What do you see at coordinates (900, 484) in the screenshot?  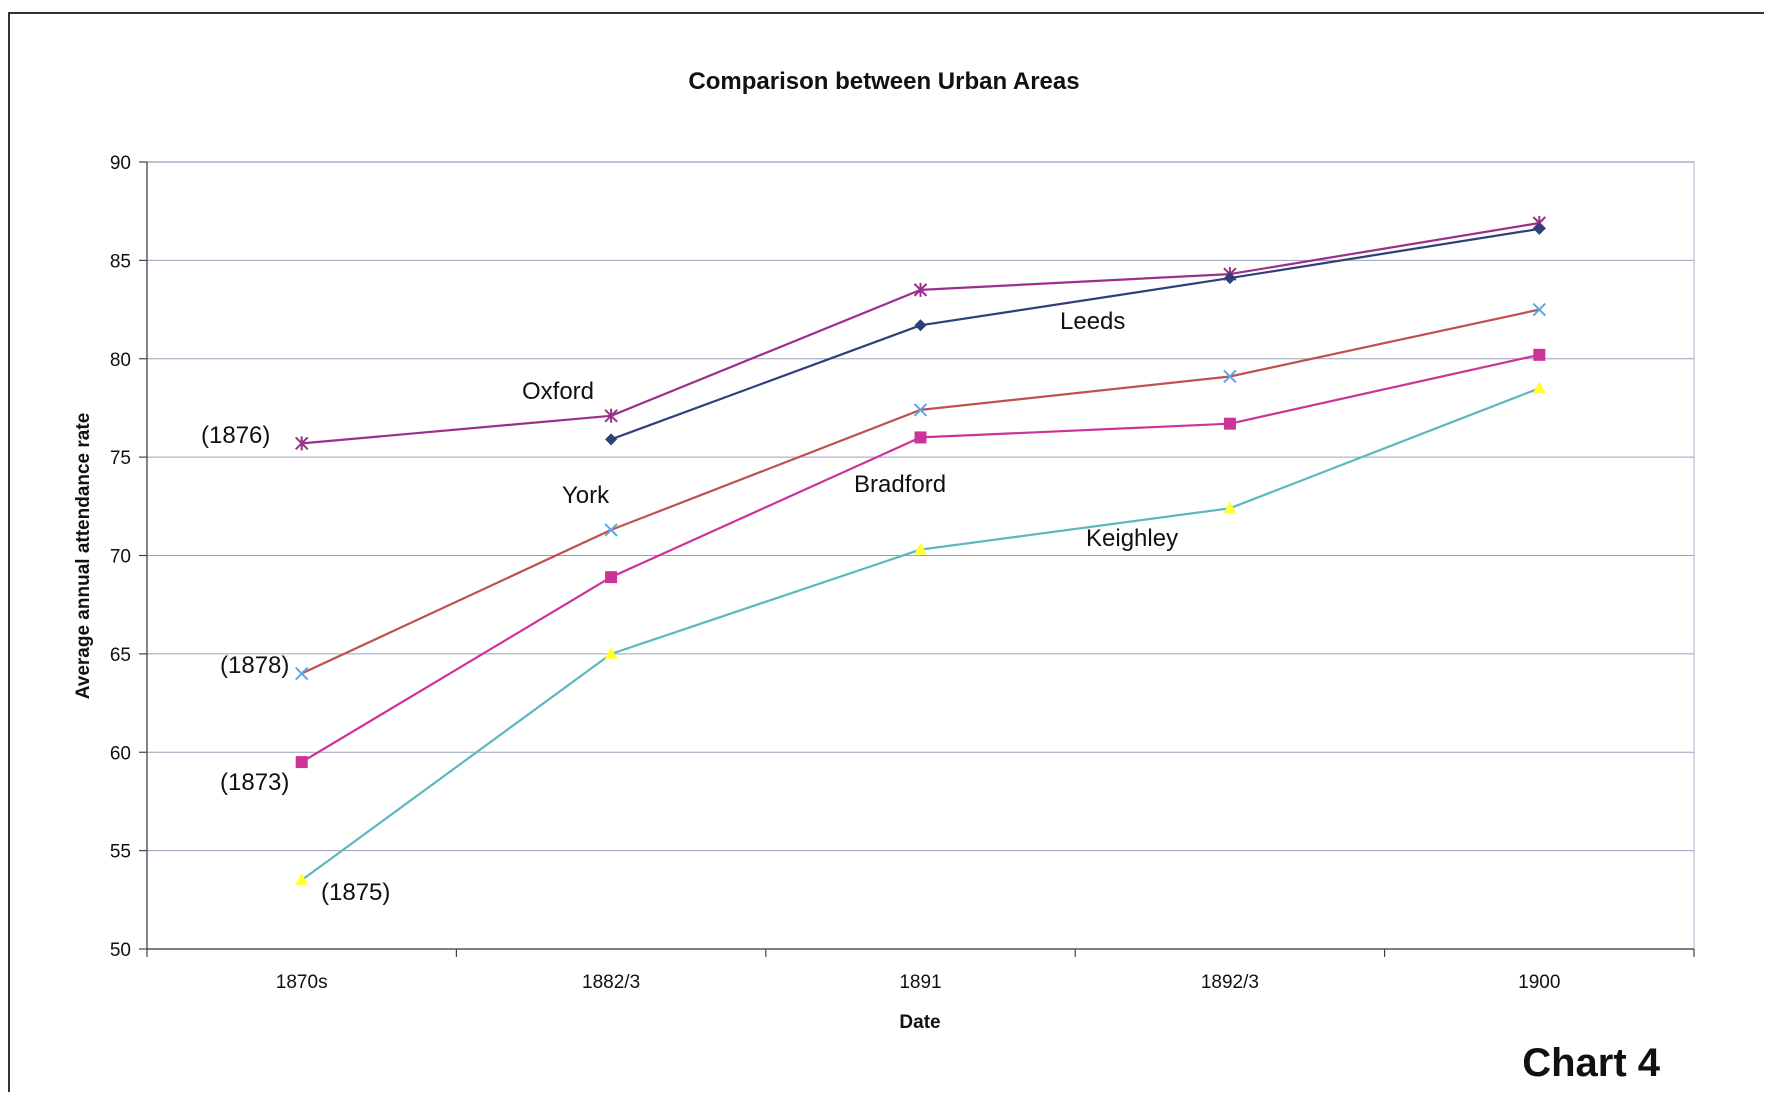 I see `series-label-bradford: Bradford` at bounding box center [900, 484].